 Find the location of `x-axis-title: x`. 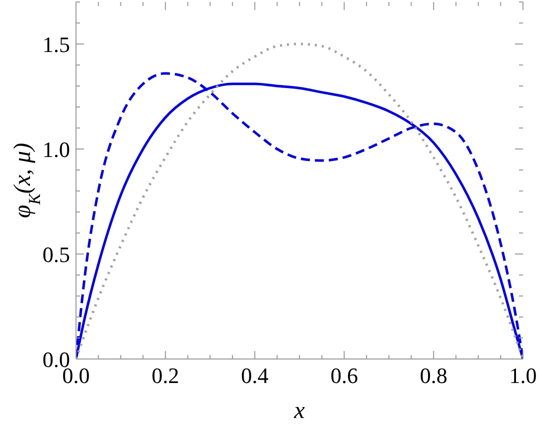

x-axis-title: x is located at coordinates (299, 411).